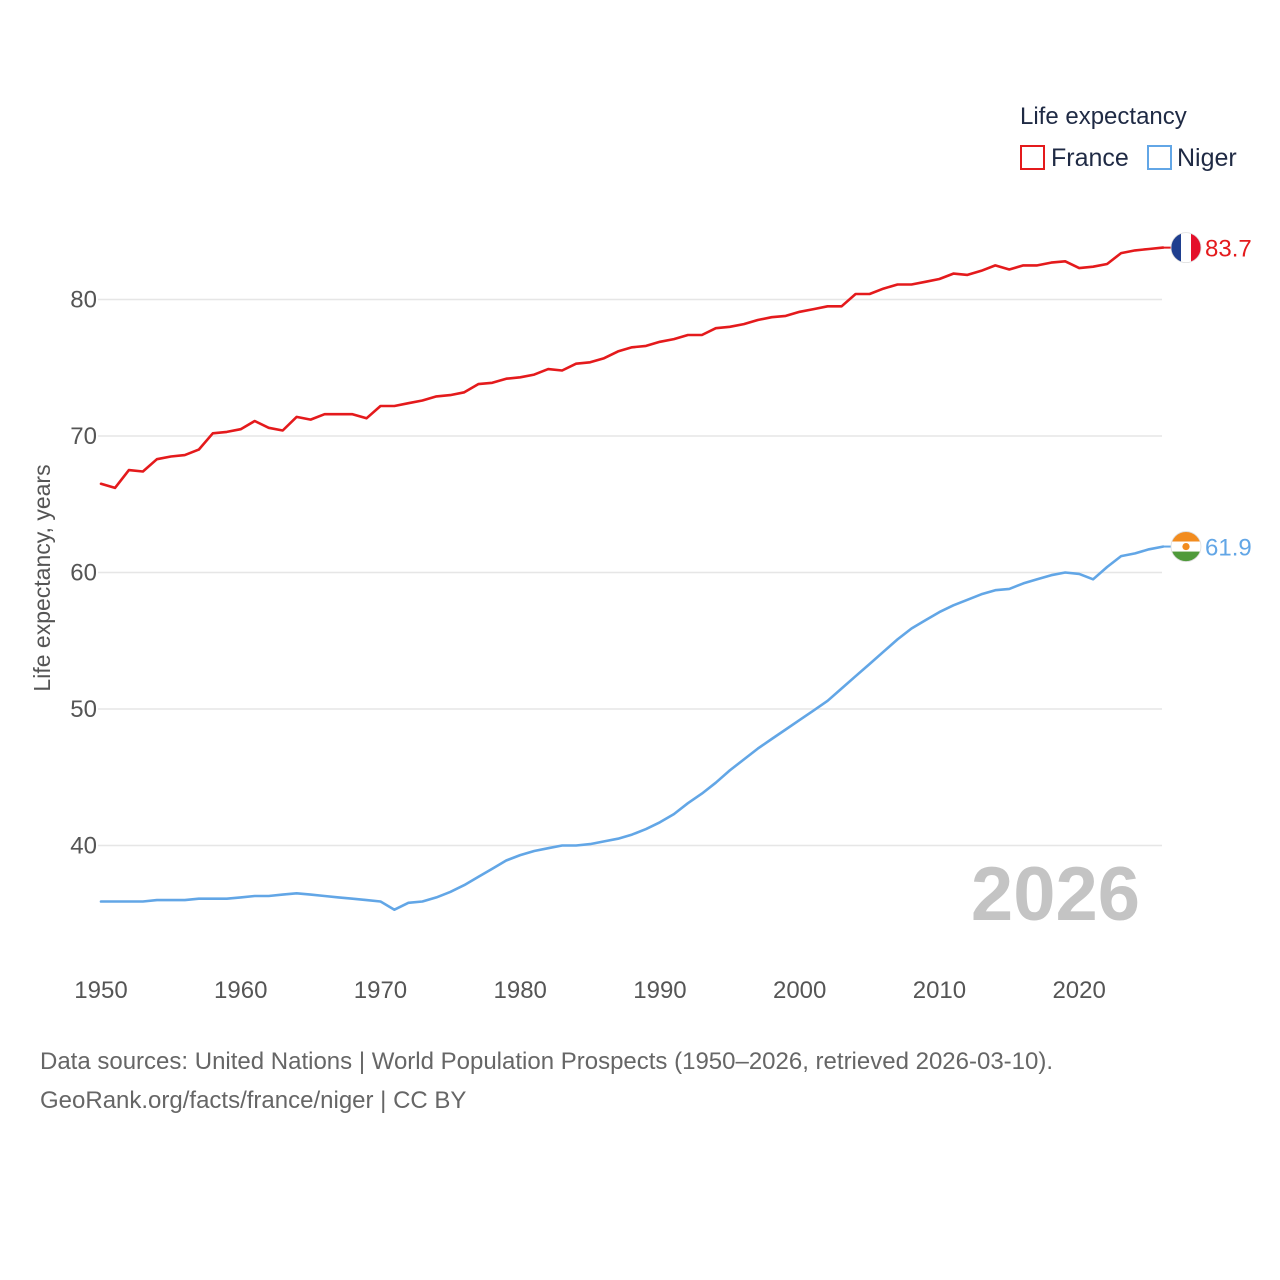 The image size is (1280, 1280). What do you see at coordinates (83, 300) in the screenshot?
I see `y-tick-label-80: 80` at bounding box center [83, 300].